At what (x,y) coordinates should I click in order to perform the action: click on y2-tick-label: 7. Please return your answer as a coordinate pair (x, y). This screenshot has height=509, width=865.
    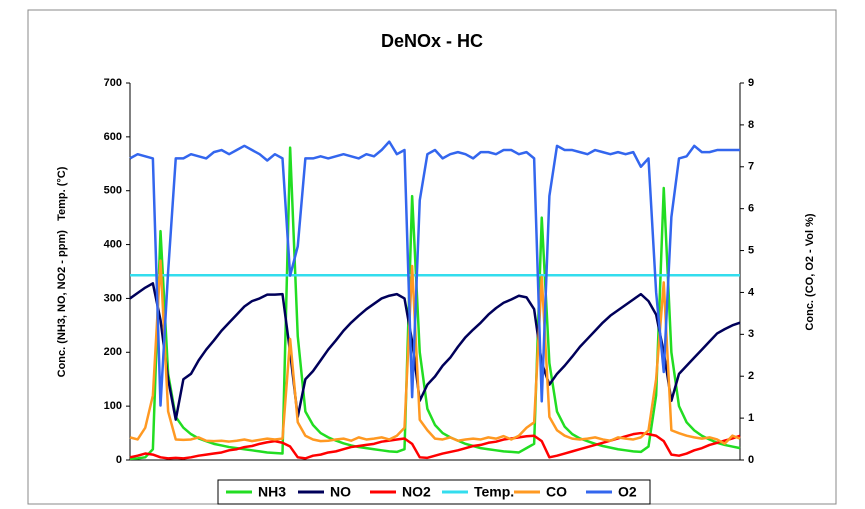
    Looking at the image, I should click on (751, 167).